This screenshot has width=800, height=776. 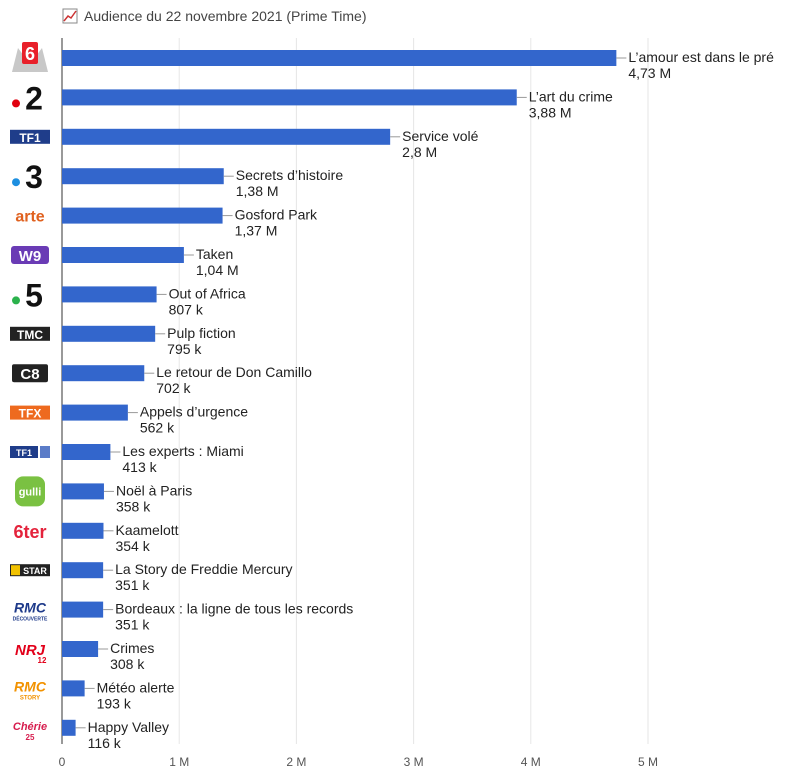 I want to click on tf1-series-films-logo: TF1, so click(x=30, y=452).